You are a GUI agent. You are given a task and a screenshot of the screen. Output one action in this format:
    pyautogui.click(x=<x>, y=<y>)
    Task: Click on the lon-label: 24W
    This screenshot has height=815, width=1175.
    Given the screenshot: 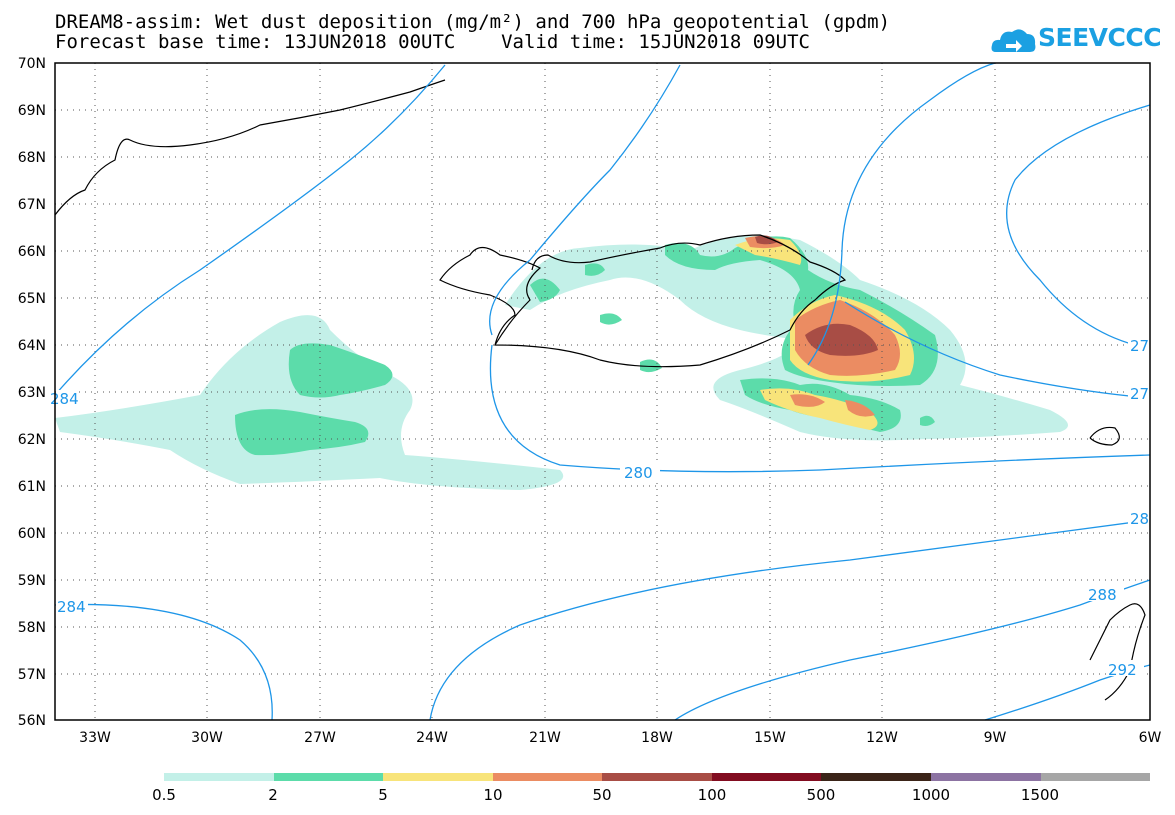 What is the action you would take?
    pyautogui.click(x=432, y=738)
    